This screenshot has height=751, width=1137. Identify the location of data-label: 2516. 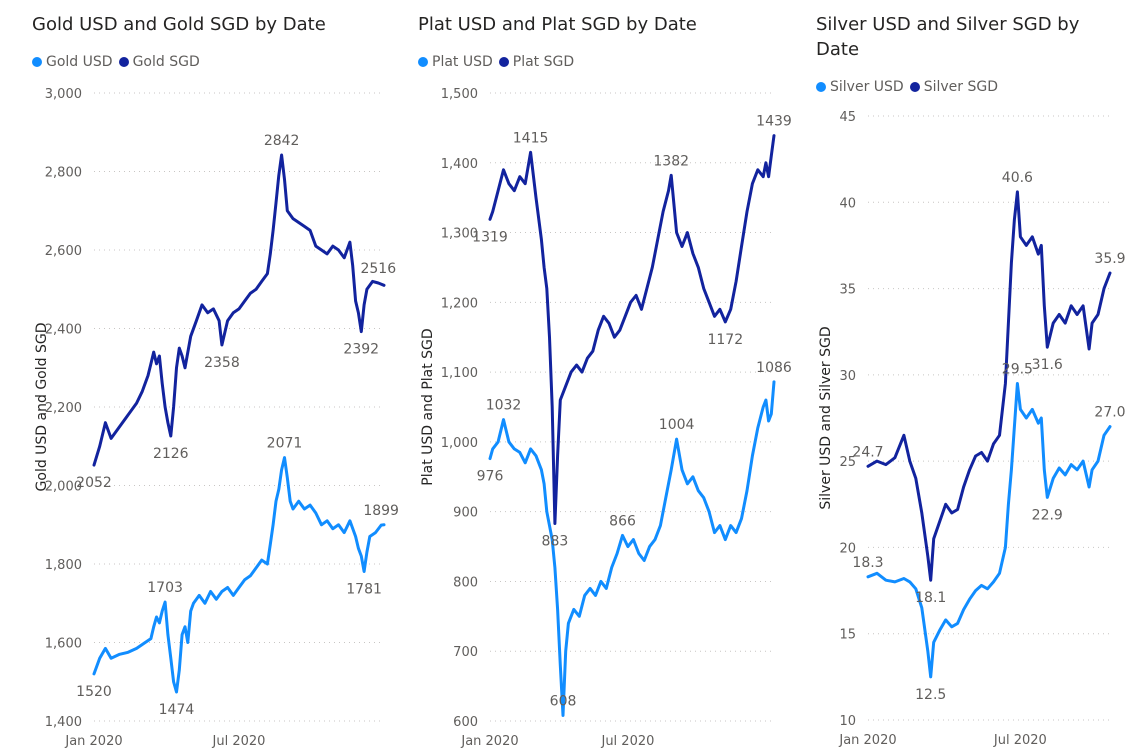
(378, 269).